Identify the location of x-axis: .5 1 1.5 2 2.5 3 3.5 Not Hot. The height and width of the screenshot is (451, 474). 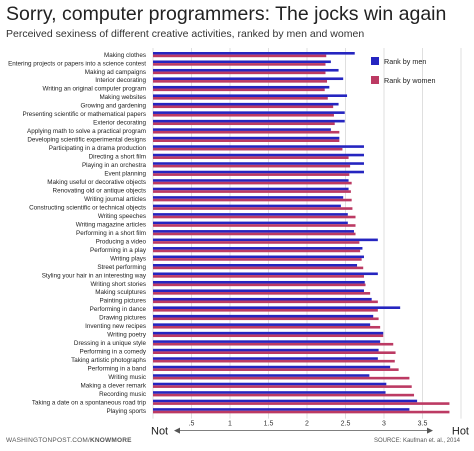
(310, 429).